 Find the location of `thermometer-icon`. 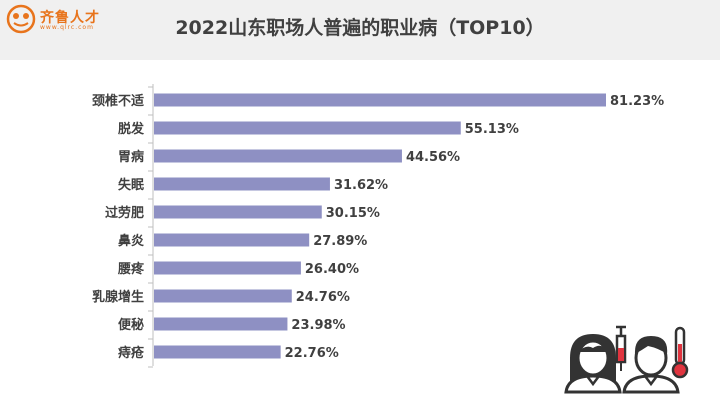

thermometer-icon is located at coordinates (680, 352).